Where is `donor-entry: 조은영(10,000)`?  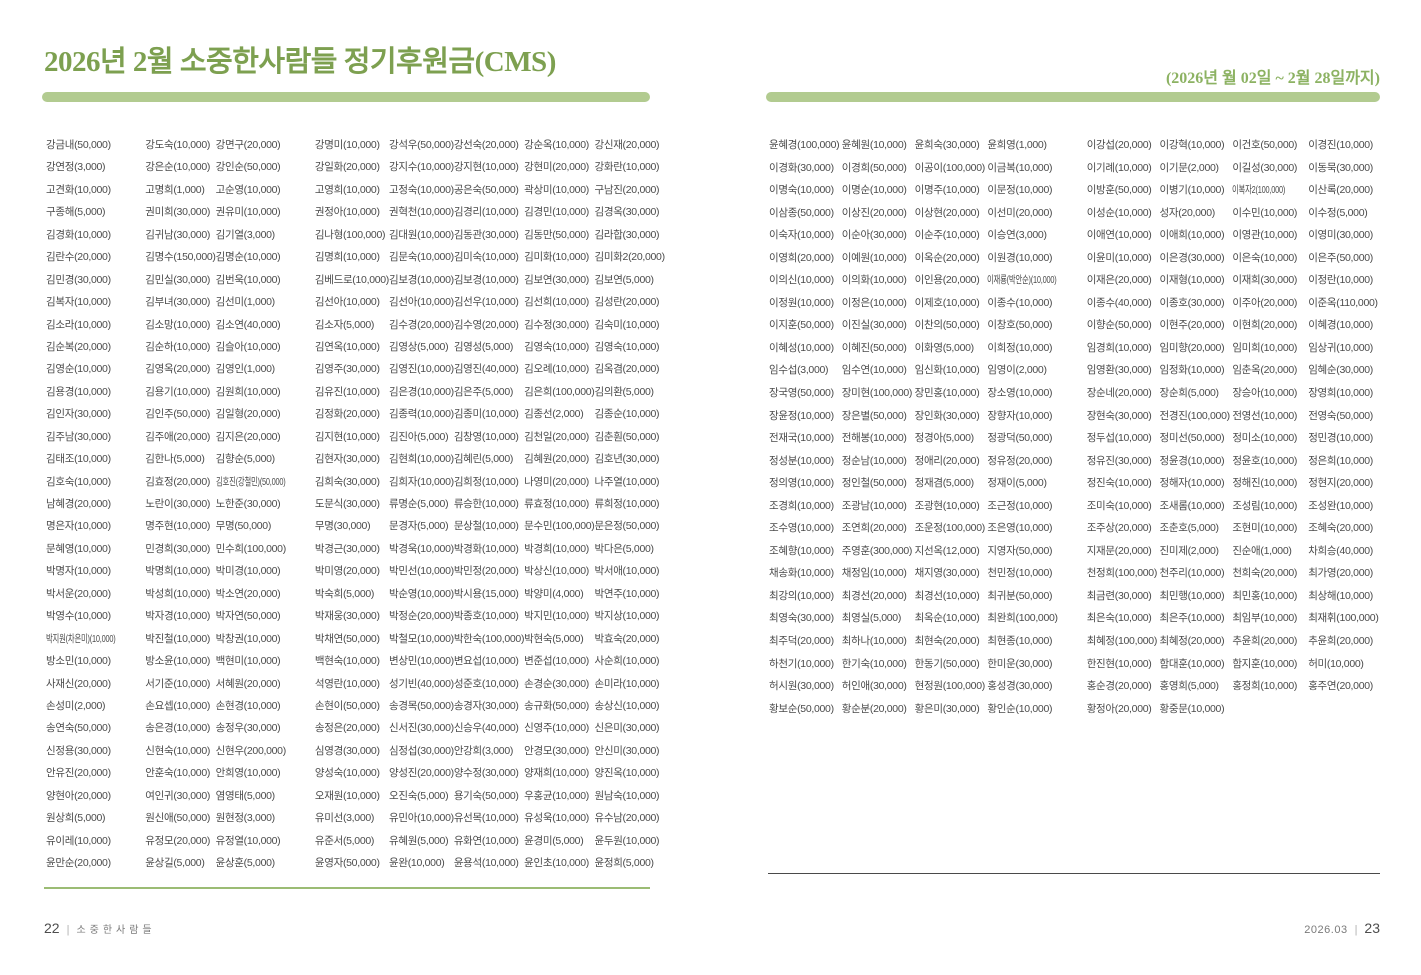
donor-entry: 조은영(10,000) is located at coordinates (1020, 528).